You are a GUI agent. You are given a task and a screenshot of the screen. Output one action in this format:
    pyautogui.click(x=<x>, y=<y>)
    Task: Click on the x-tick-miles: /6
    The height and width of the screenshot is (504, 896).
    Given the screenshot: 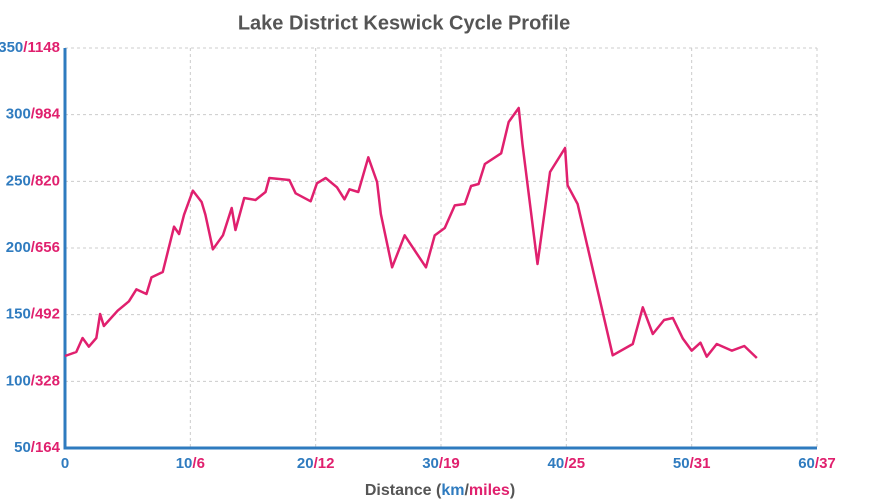 What is the action you would take?
    pyautogui.click(x=198, y=463)
    